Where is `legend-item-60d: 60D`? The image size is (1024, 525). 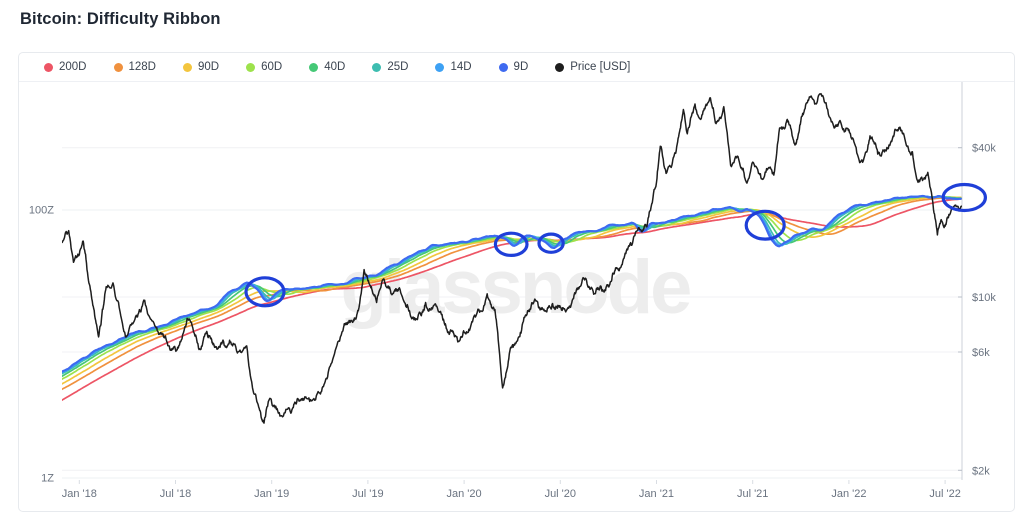 legend-item-60d: 60D is located at coordinates (264, 67).